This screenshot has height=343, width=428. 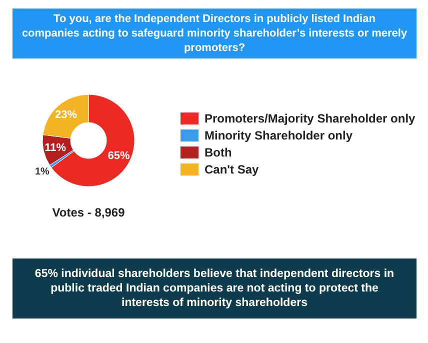 I want to click on legend-label: Both, so click(x=218, y=153).